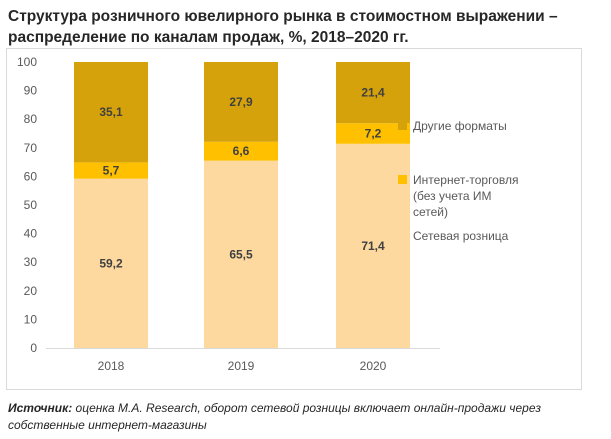 The width and height of the screenshot is (611, 439). I want to click on data-label: 7,2, so click(373, 134).